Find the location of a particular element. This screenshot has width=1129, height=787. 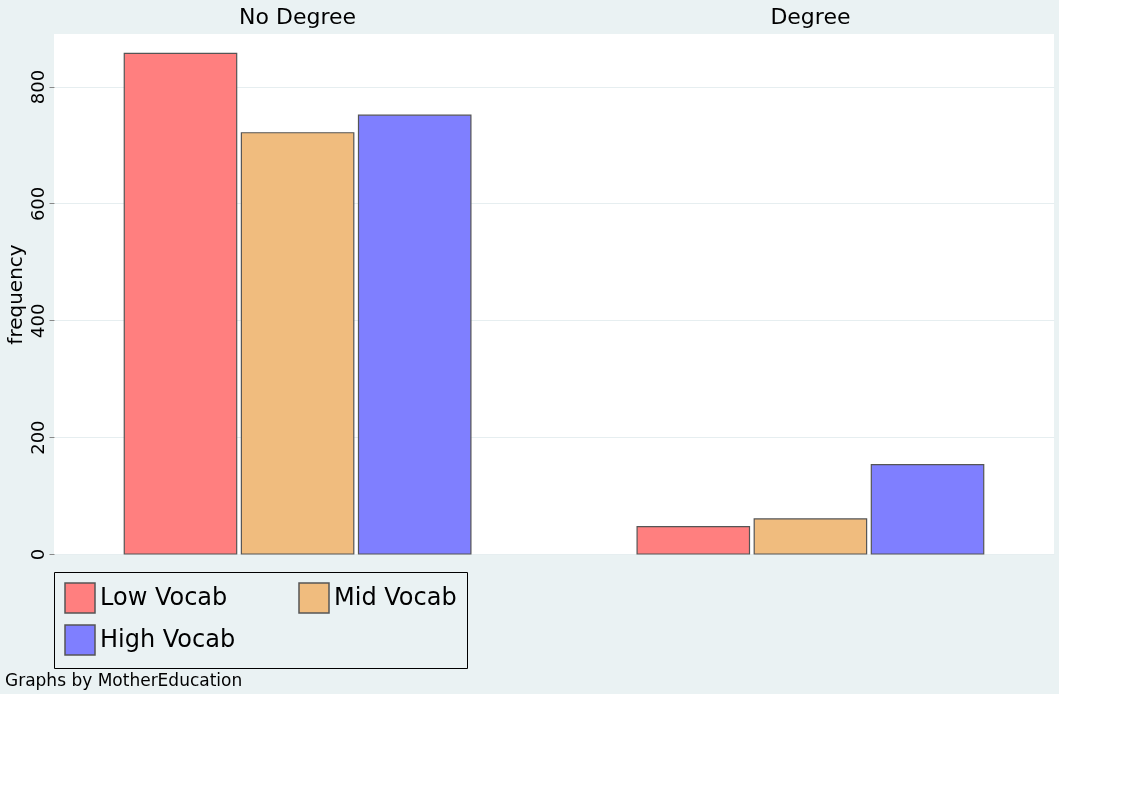

y-tick-label: 400 is located at coordinates (37, 320).